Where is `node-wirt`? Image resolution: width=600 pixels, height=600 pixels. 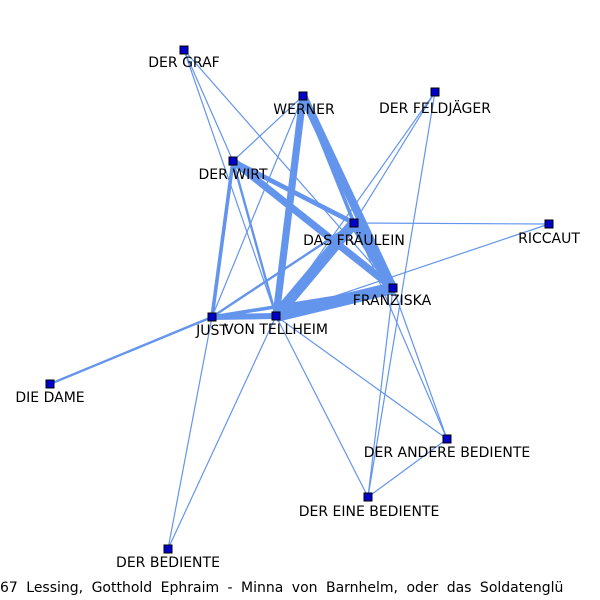 node-wirt is located at coordinates (233, 161).